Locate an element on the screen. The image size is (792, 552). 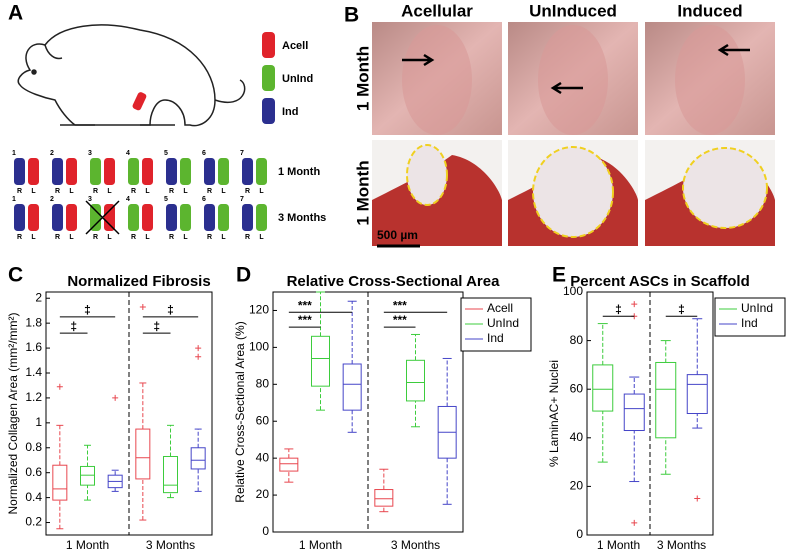
significance-label: *** is located at coordinates (400, 320).